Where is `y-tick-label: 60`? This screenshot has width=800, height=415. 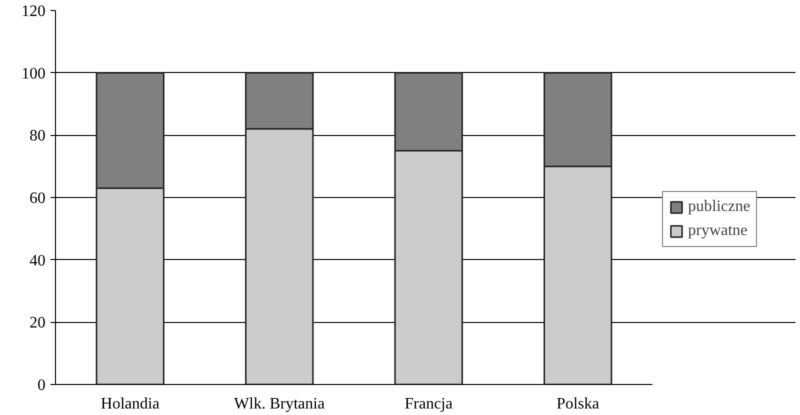
y-tick-label: 60 is located at coordinates (38, 198).